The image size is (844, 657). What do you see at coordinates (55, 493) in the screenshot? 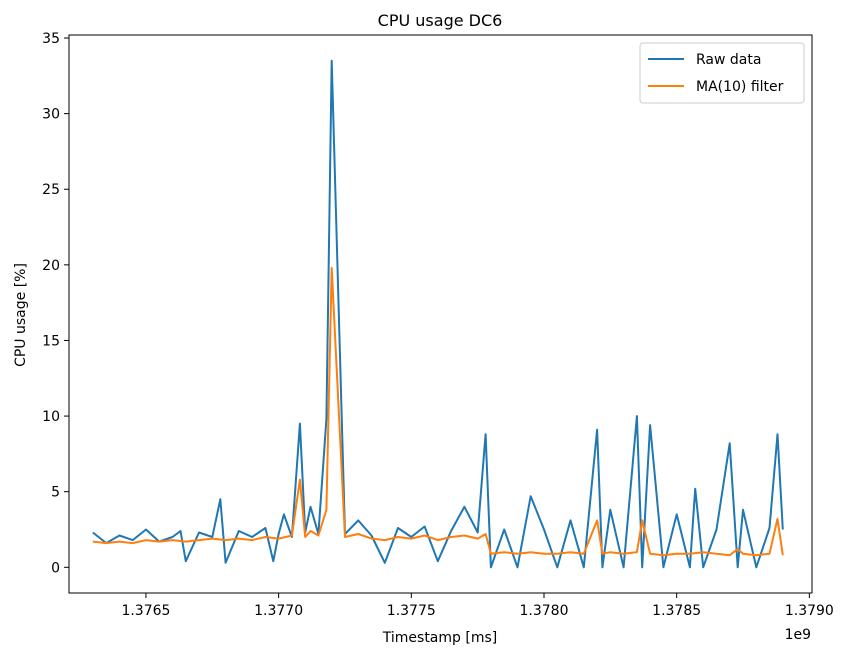
I see `y-tick-label: 5` at bounding box center [55, 493].